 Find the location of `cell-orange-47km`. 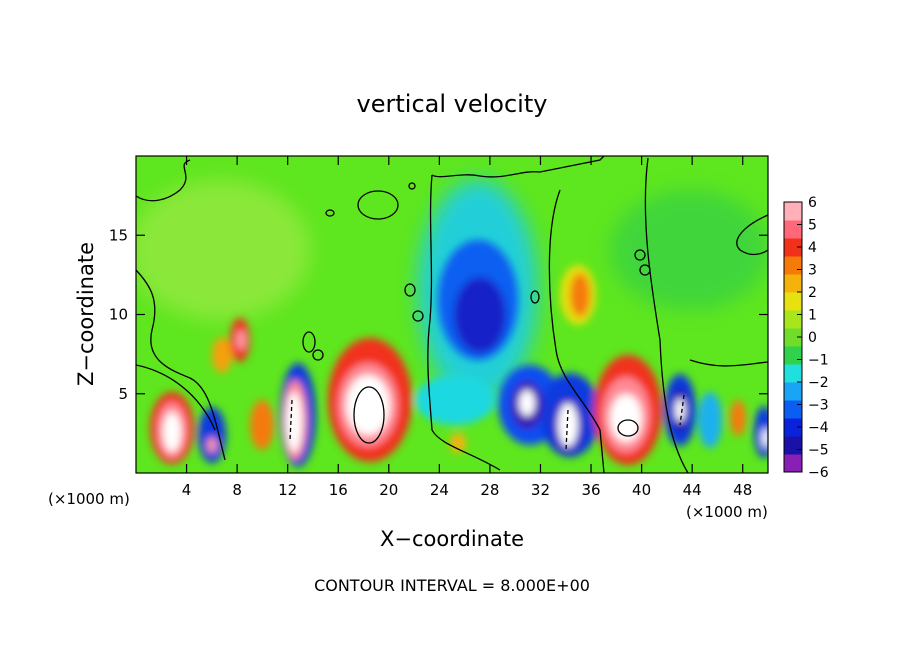

cell-orange-47km is located at coordinates (738, 418).